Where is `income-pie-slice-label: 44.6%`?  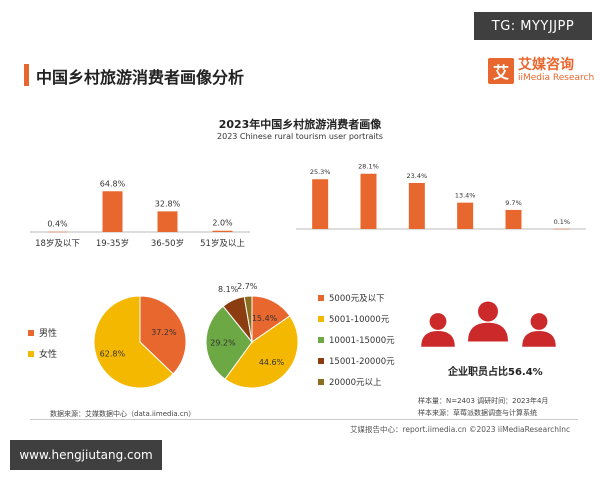 income-pie-slice-label: 44.6% is located at coordinates (272, 362).